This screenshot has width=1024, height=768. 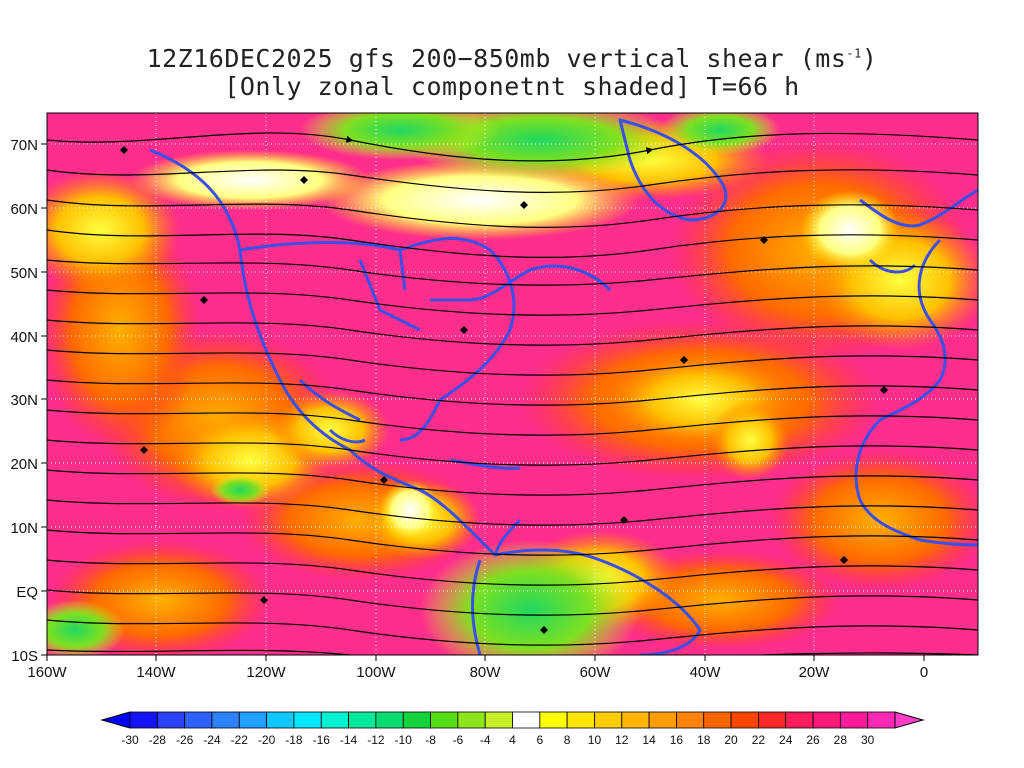 I want to click on colorbar-tick-label: -10, so click(x=403, y=740).